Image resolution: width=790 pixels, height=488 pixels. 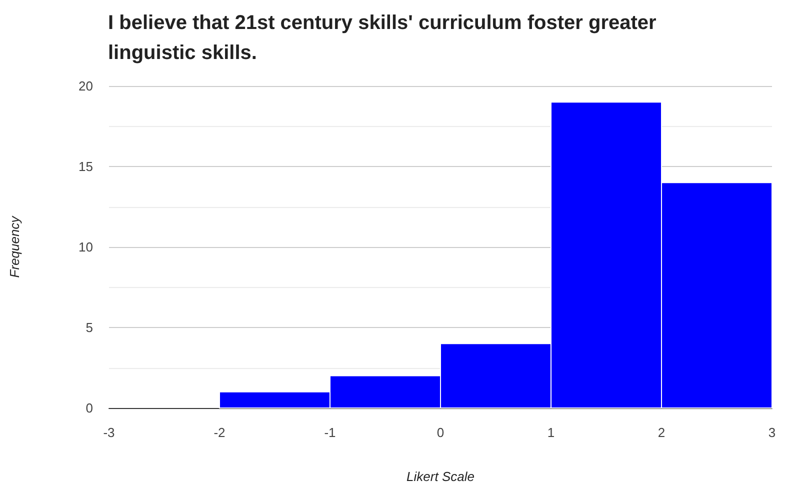 I want to click on x-tick-label: 3, so click(x=772, y=432).